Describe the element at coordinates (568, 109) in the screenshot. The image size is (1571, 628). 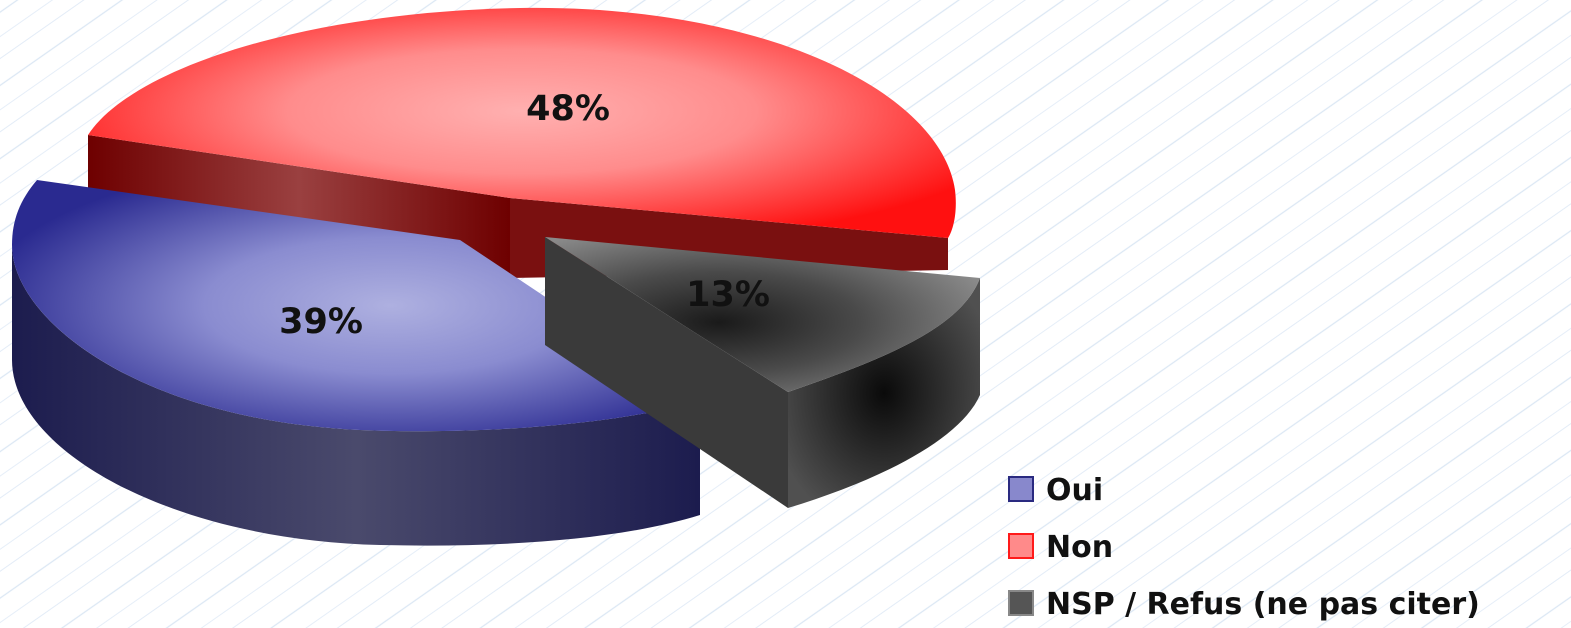
I see `data-label-non: 48%` at that location.